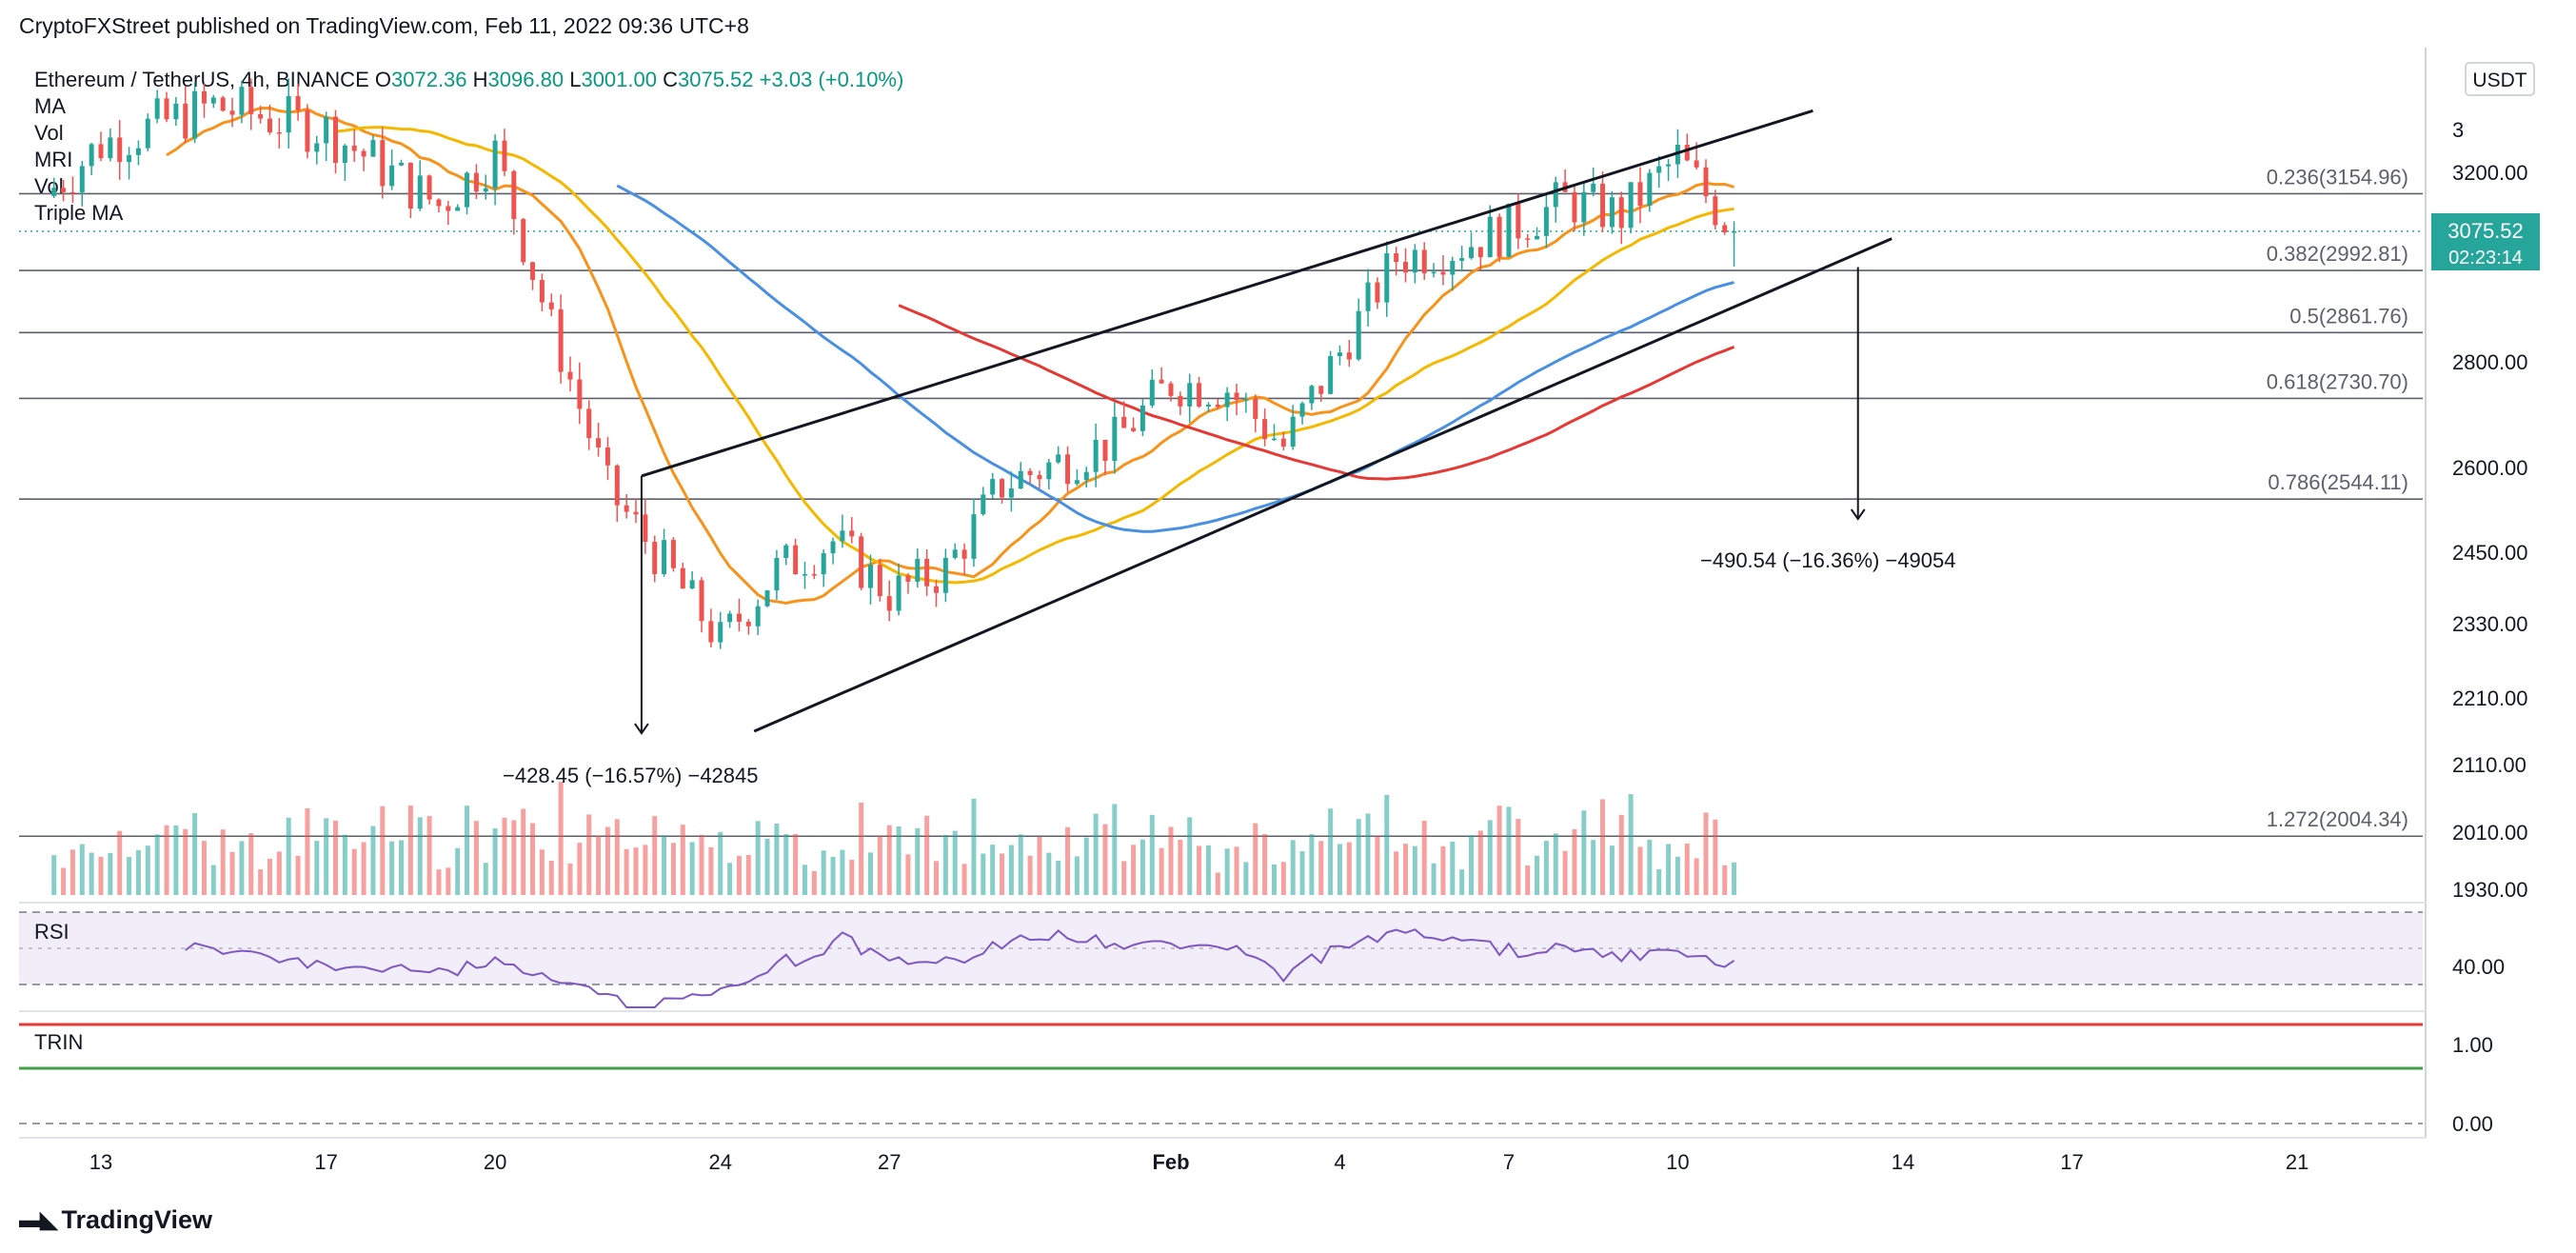 The height and width of the screenshot is (1253, 2576). What do you see at coordinates (115, 1220) in the screenshot?
I see `tradingview-logo: ▬◣ TradingView` at bounding box center [115, 1220].